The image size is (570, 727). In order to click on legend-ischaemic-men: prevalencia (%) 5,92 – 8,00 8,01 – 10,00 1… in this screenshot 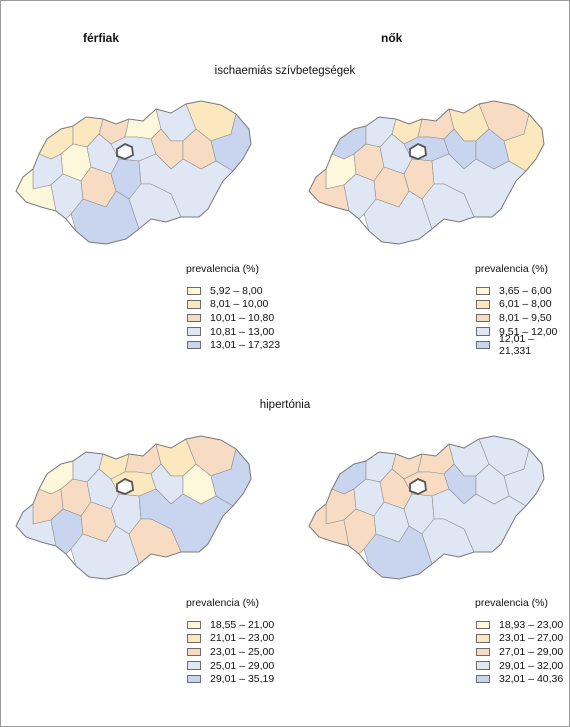, I will do `click(233, 307)`.